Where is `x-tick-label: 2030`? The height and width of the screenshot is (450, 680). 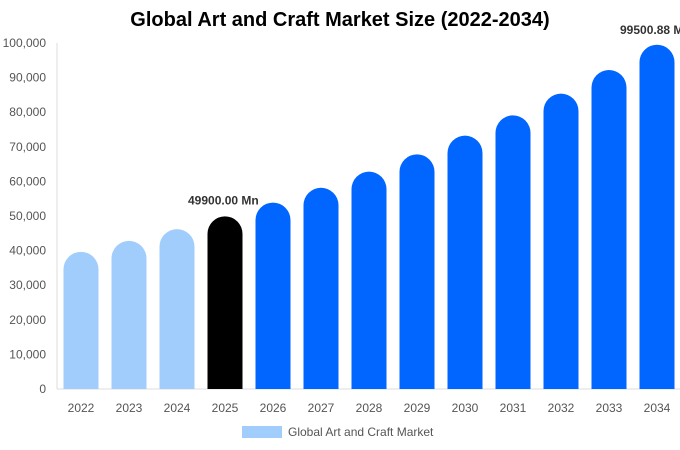 x-tick-label: 2030 is located at coordinates (465, 408).